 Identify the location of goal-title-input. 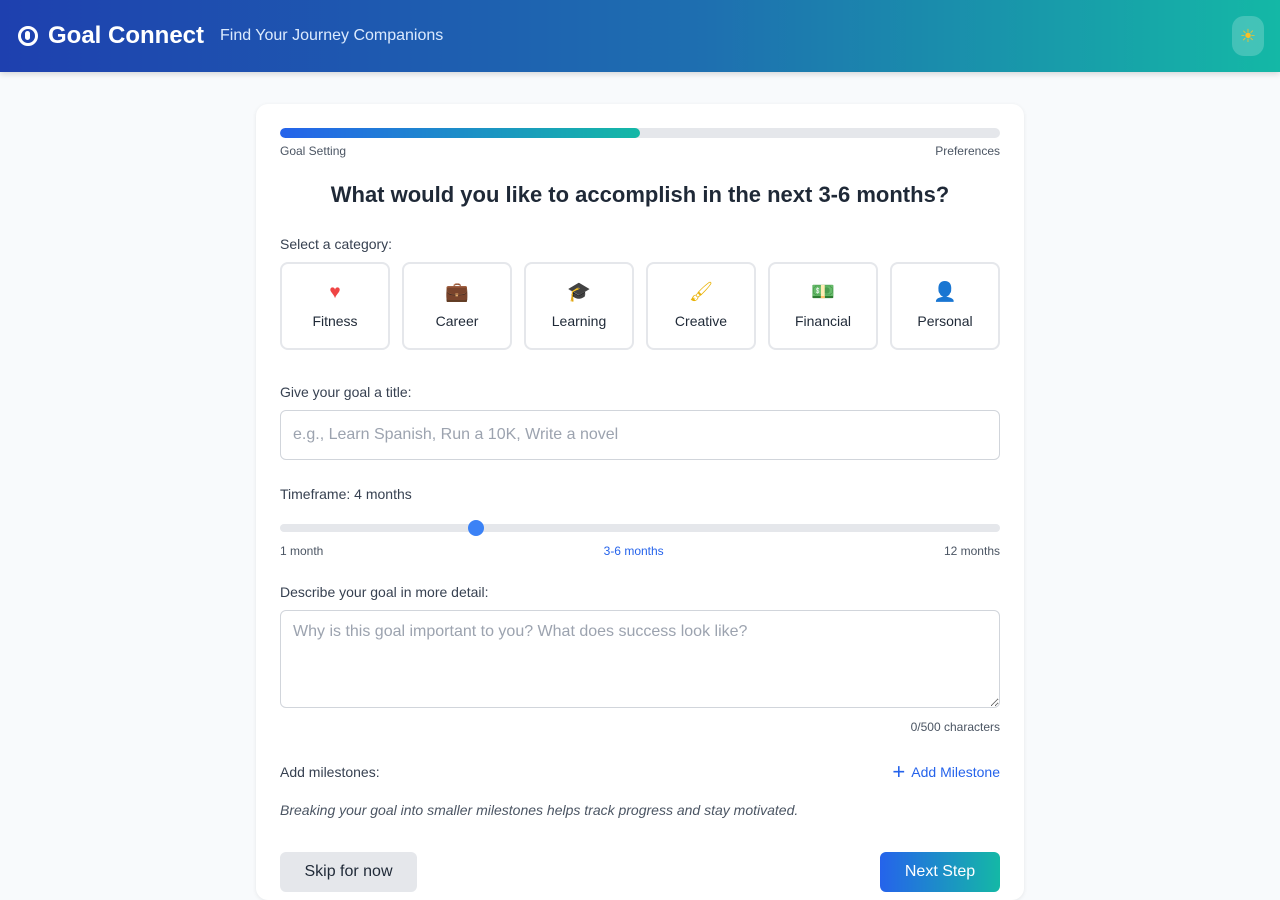
(640, 435).